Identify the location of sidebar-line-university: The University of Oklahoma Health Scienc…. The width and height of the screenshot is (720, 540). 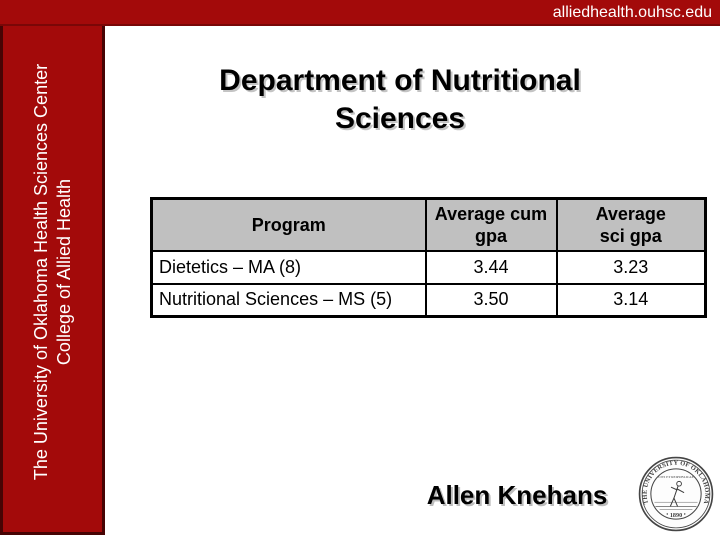
(41, 272).